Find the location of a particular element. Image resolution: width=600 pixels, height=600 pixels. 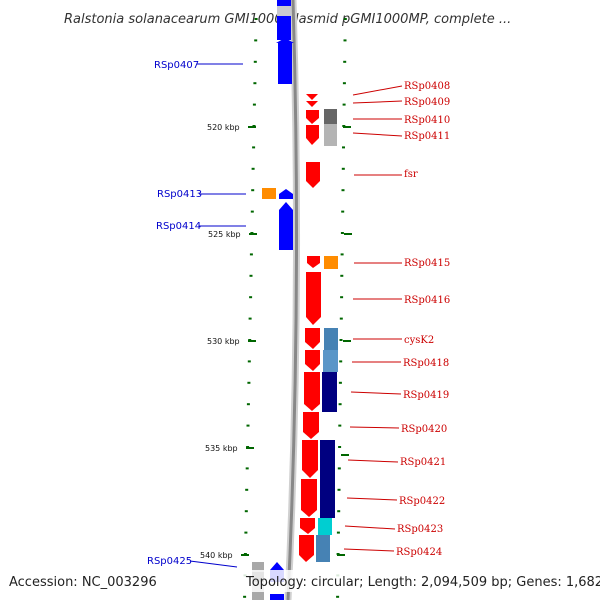

accession-text: Accession: NC_003296 is located at coordinates (83, 582).